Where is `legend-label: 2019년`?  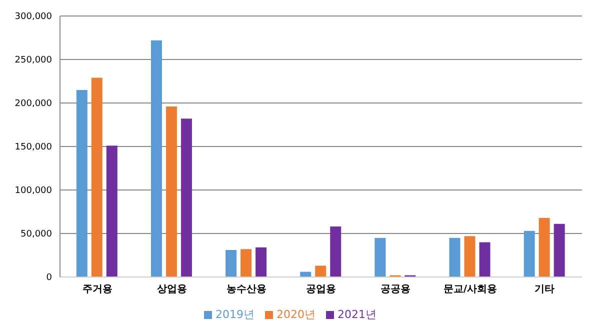 legend-label: 2019년 is located at coordinates (235, 314).